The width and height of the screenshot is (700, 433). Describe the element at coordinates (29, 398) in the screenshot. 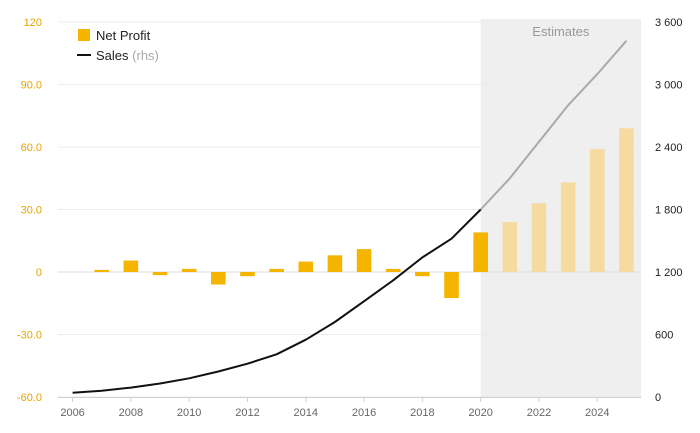

I see `y-left-tick-label: -60.0` at that location.